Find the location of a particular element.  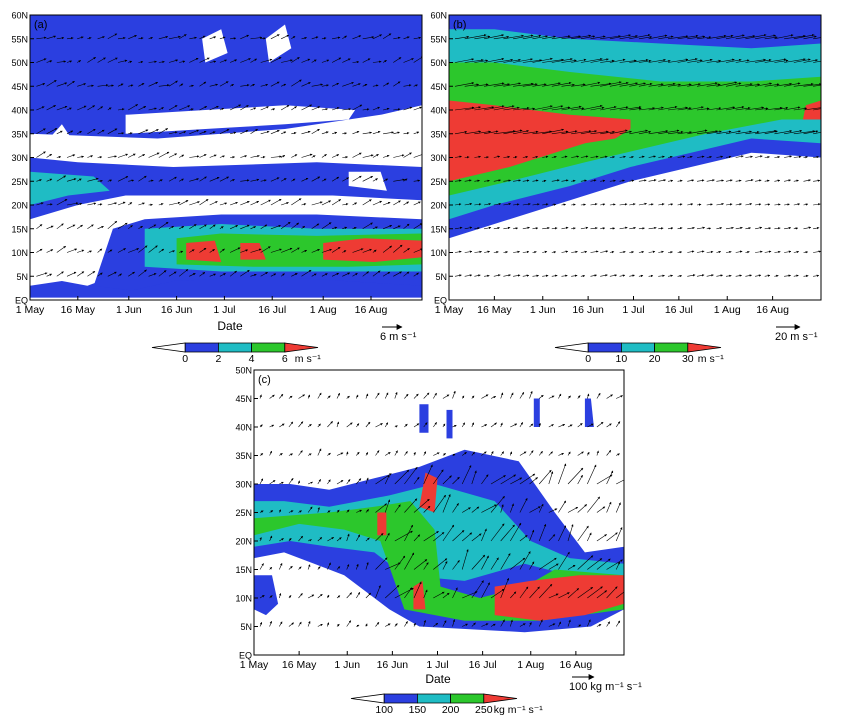

x-tick-label: 1 Aug is located at coordinates (323, 310).